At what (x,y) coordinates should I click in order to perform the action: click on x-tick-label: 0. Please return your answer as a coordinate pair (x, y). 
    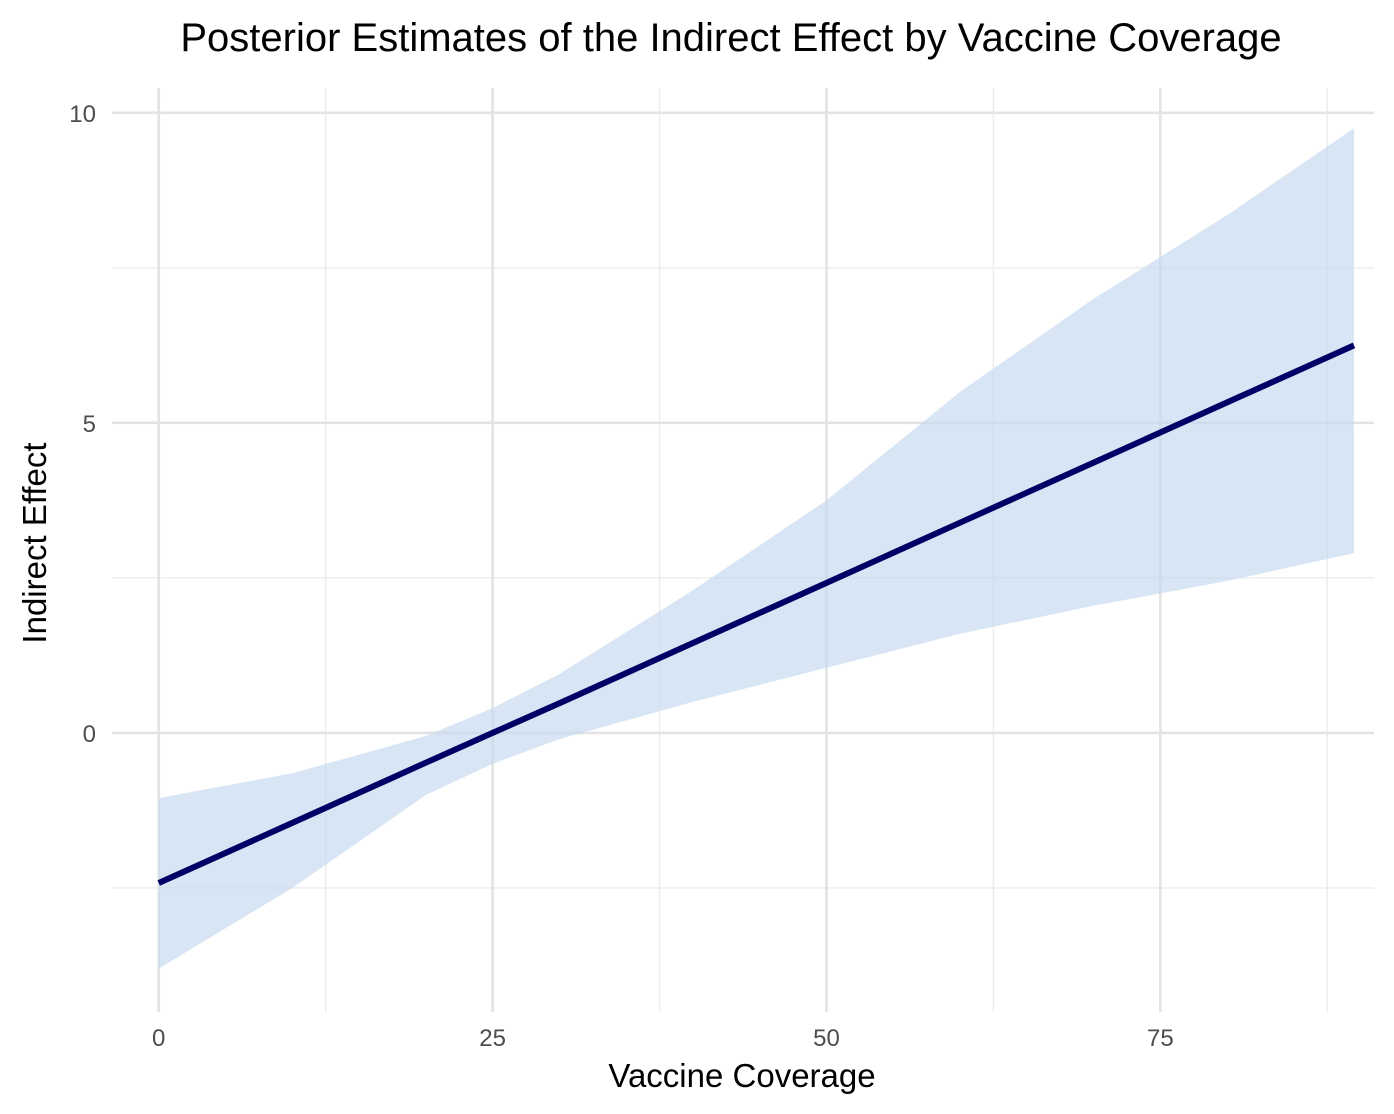
    Looking at the image, I should click on (158, 1038).